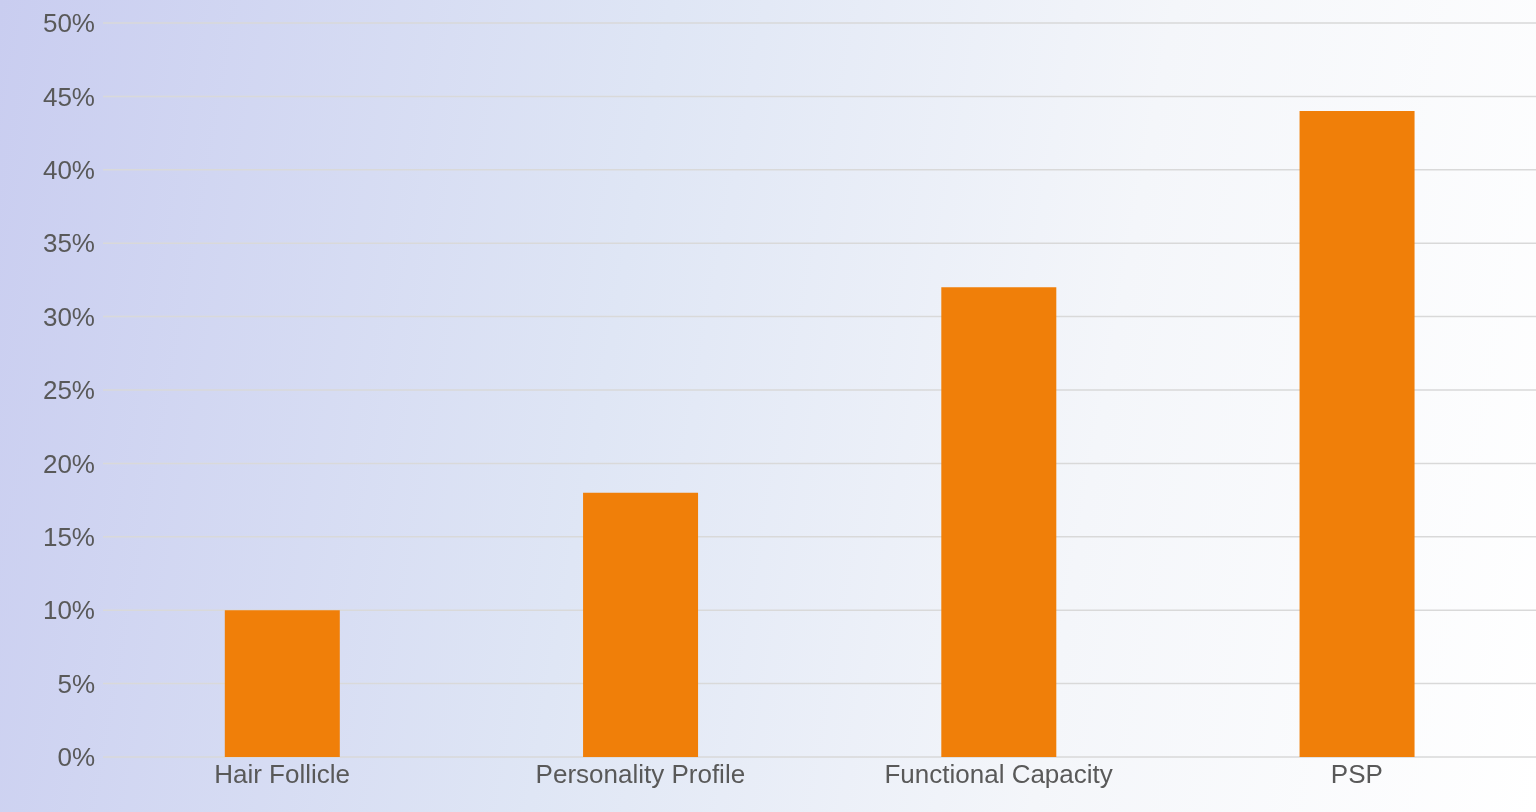  I want to click on y-tick-label: 15%, so click(68, 537).